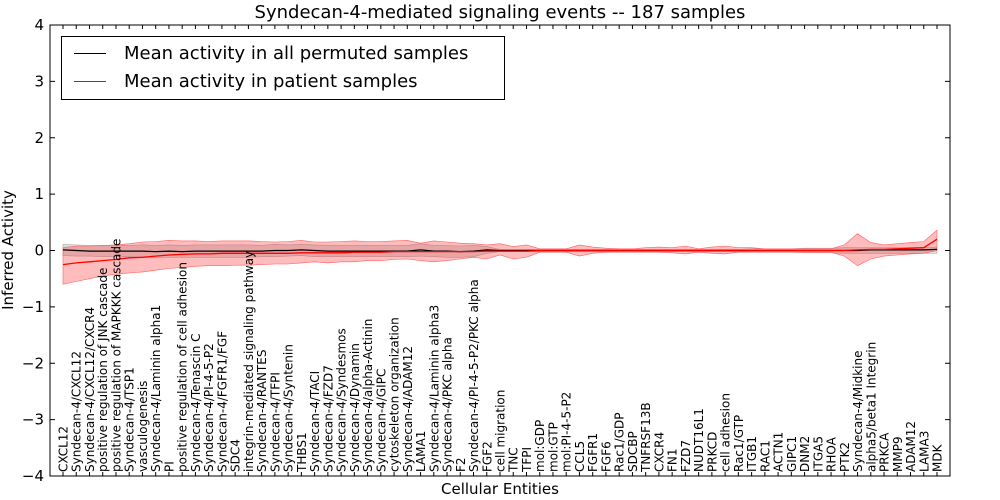 This screenshot has width=1000, height=500. I want to click on x-tick-label: THBS1, so click(302, 452).